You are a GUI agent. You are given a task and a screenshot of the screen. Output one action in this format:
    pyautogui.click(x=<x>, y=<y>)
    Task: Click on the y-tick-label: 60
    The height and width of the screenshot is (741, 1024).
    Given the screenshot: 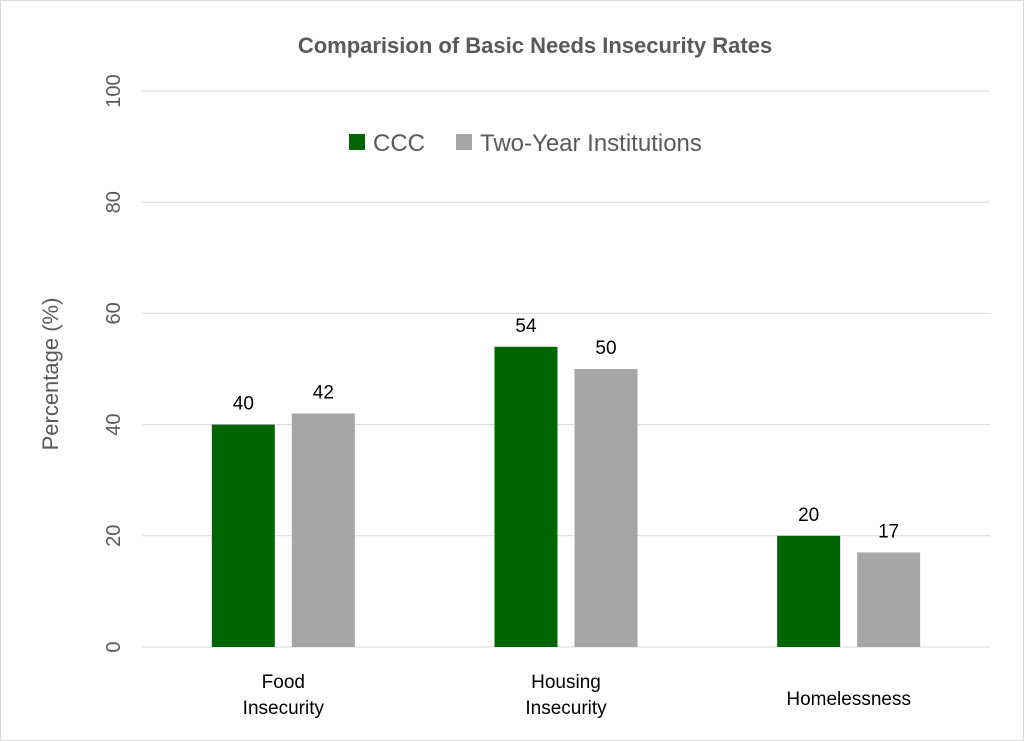 What is the action you would take?
    pyautogui.click(x=114, y=313)
    